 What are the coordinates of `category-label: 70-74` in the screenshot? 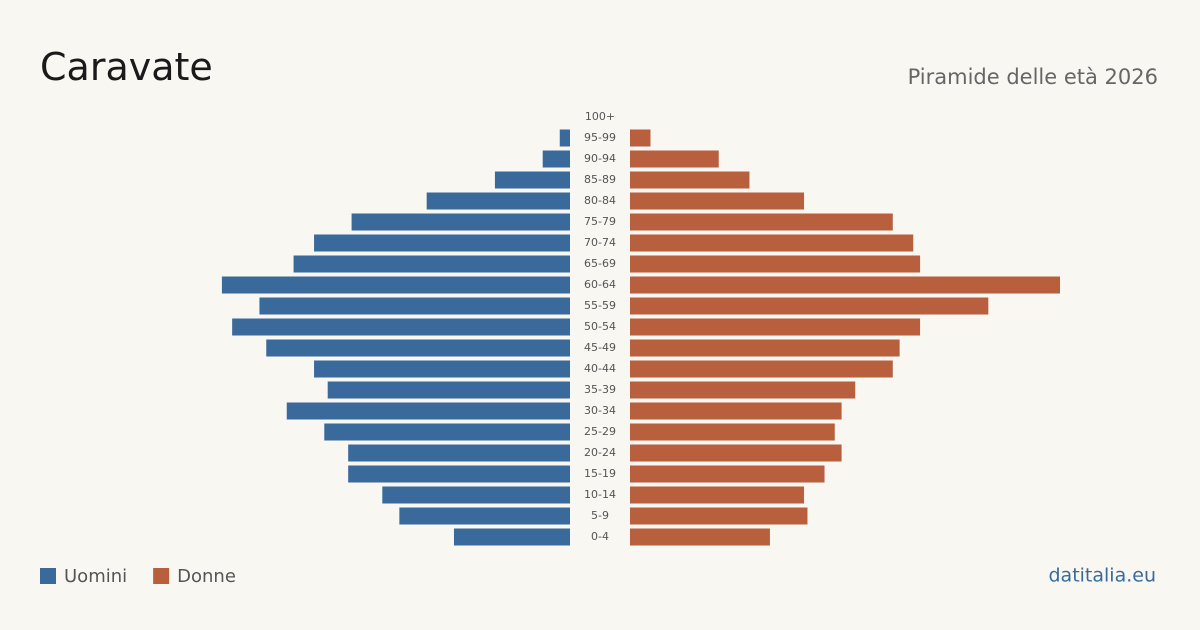 It's located at (600, 242).